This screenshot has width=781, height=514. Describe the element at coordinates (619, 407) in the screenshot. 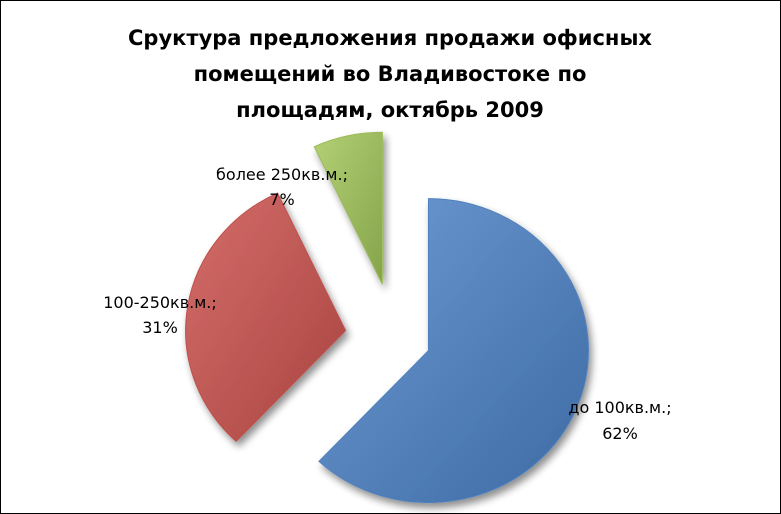

I see `slice-label-upto-100: до 100кв.м.;` at that location.